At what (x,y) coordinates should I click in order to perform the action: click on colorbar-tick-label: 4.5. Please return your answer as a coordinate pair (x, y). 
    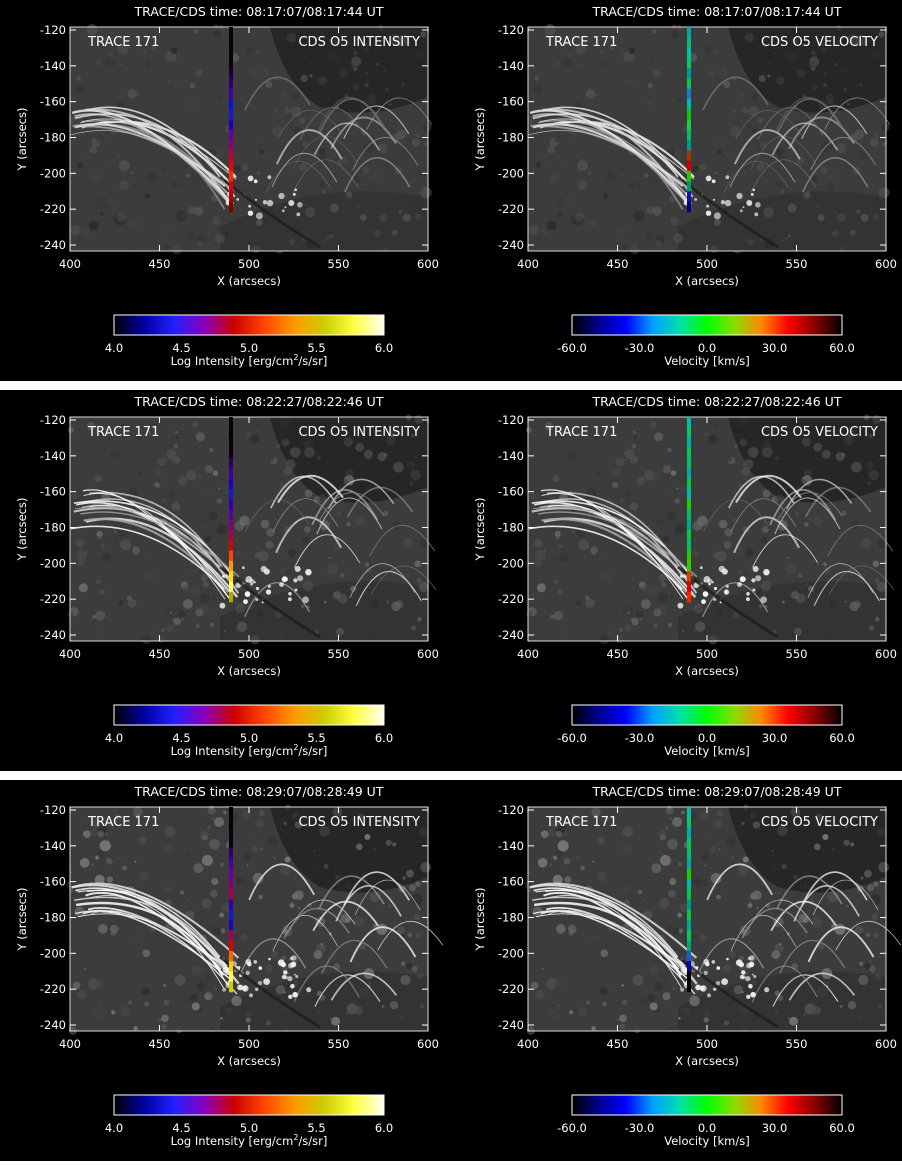
    Looking at the image, I should click on (181, 348).